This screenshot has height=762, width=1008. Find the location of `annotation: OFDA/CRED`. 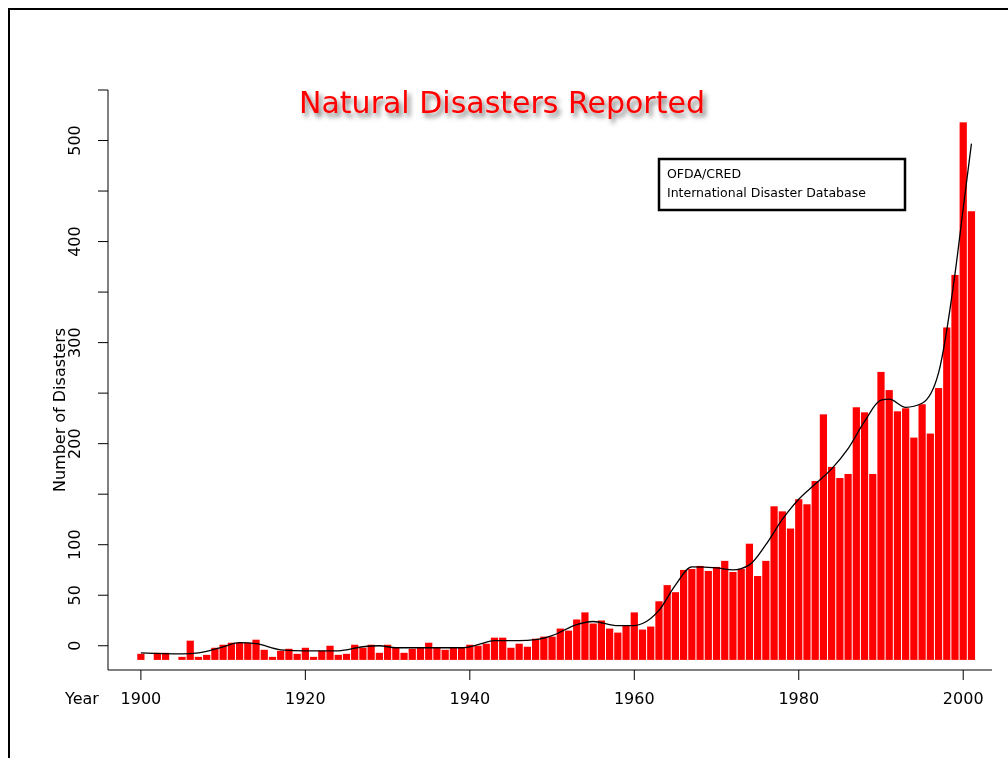

annotation: OFDA/CRED is located at coordinates (704, 173).